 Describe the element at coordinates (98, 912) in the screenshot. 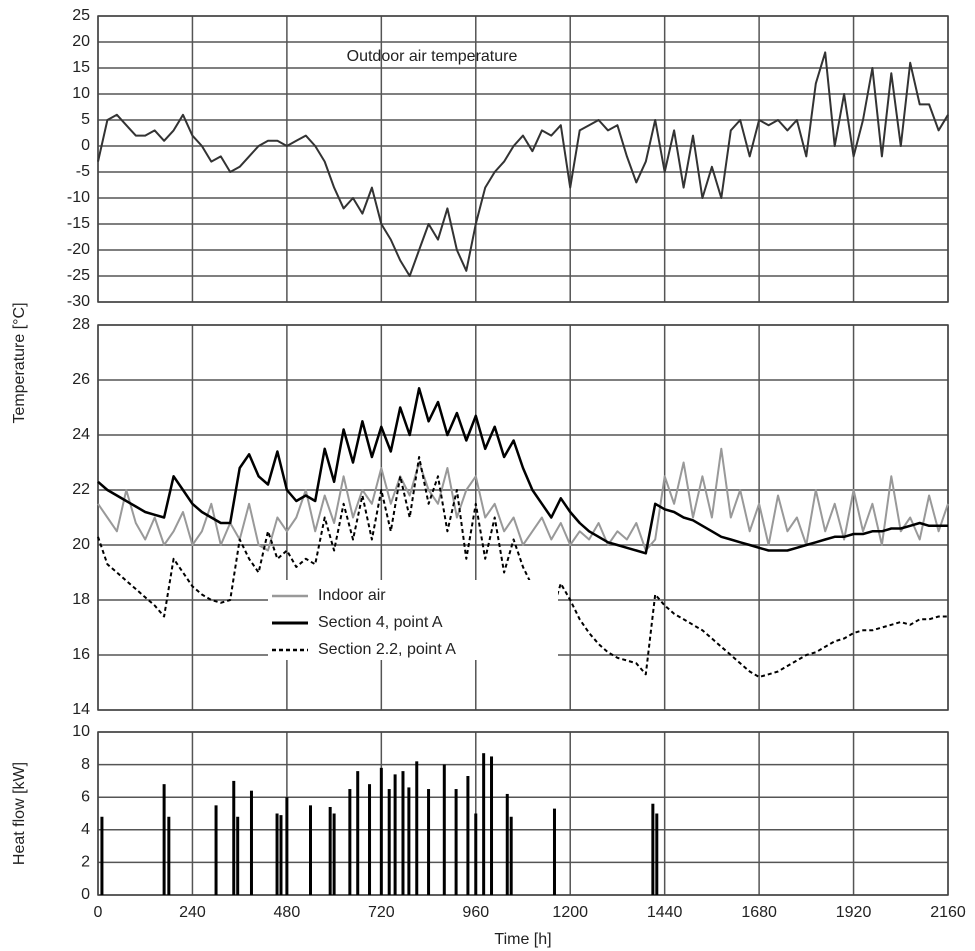

I see `x-tick-label: 0` at that location.